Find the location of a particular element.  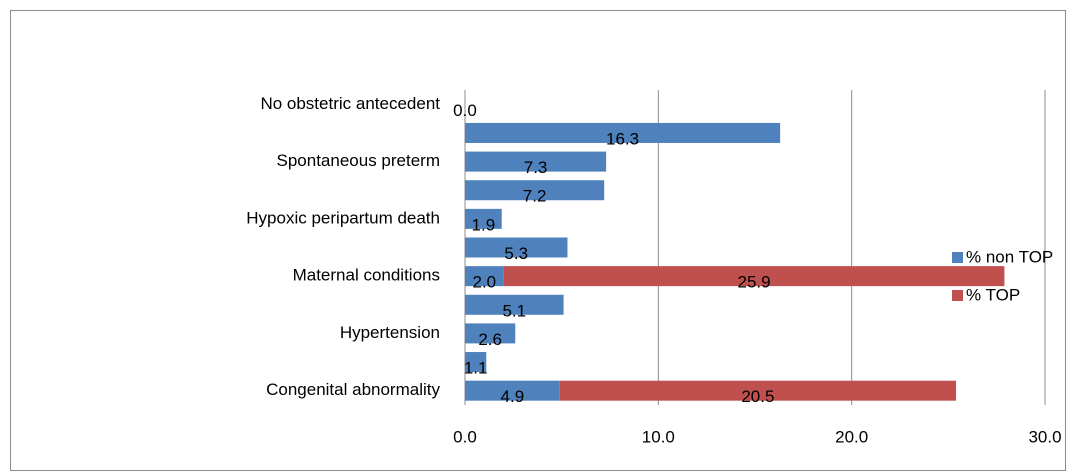

data-label: 0.0 is located at coordinates (465, 110).